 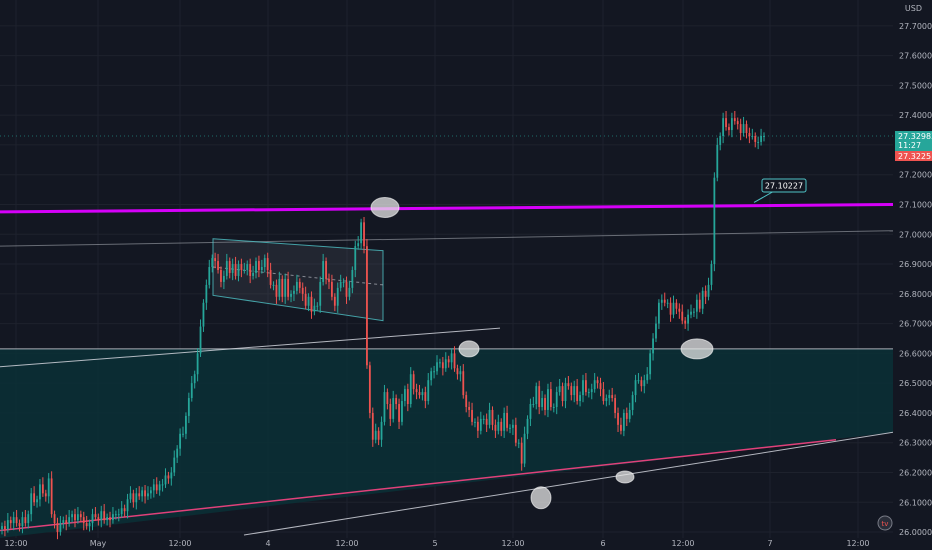 I want to click on price-tick-label: 27.20000, so click(x=915, y=175).